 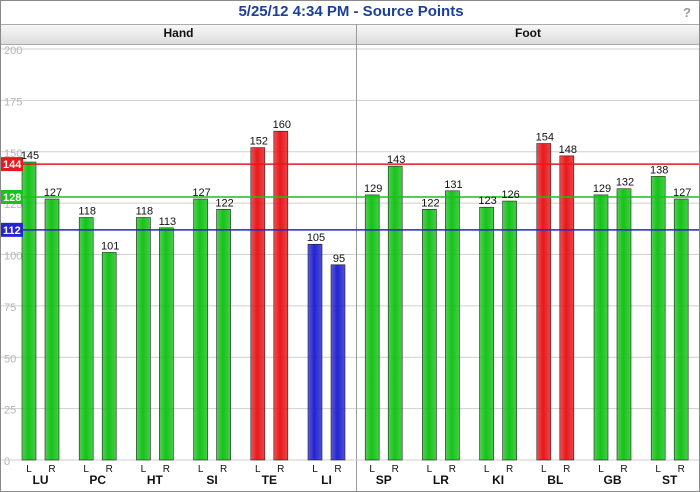 I want to click on value-label: 126, so click(x=510, y=195).